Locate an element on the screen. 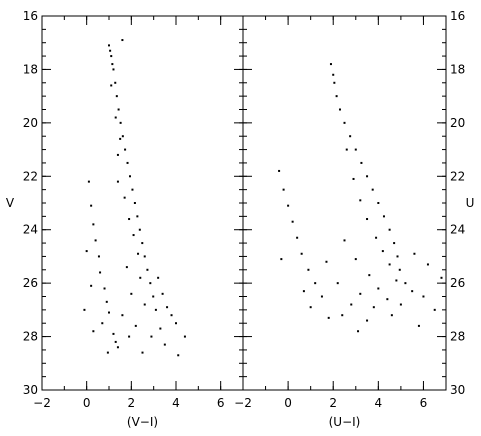 The image size is (481, 436). y-tick-label: 26 is located at coordinates (457, 283).